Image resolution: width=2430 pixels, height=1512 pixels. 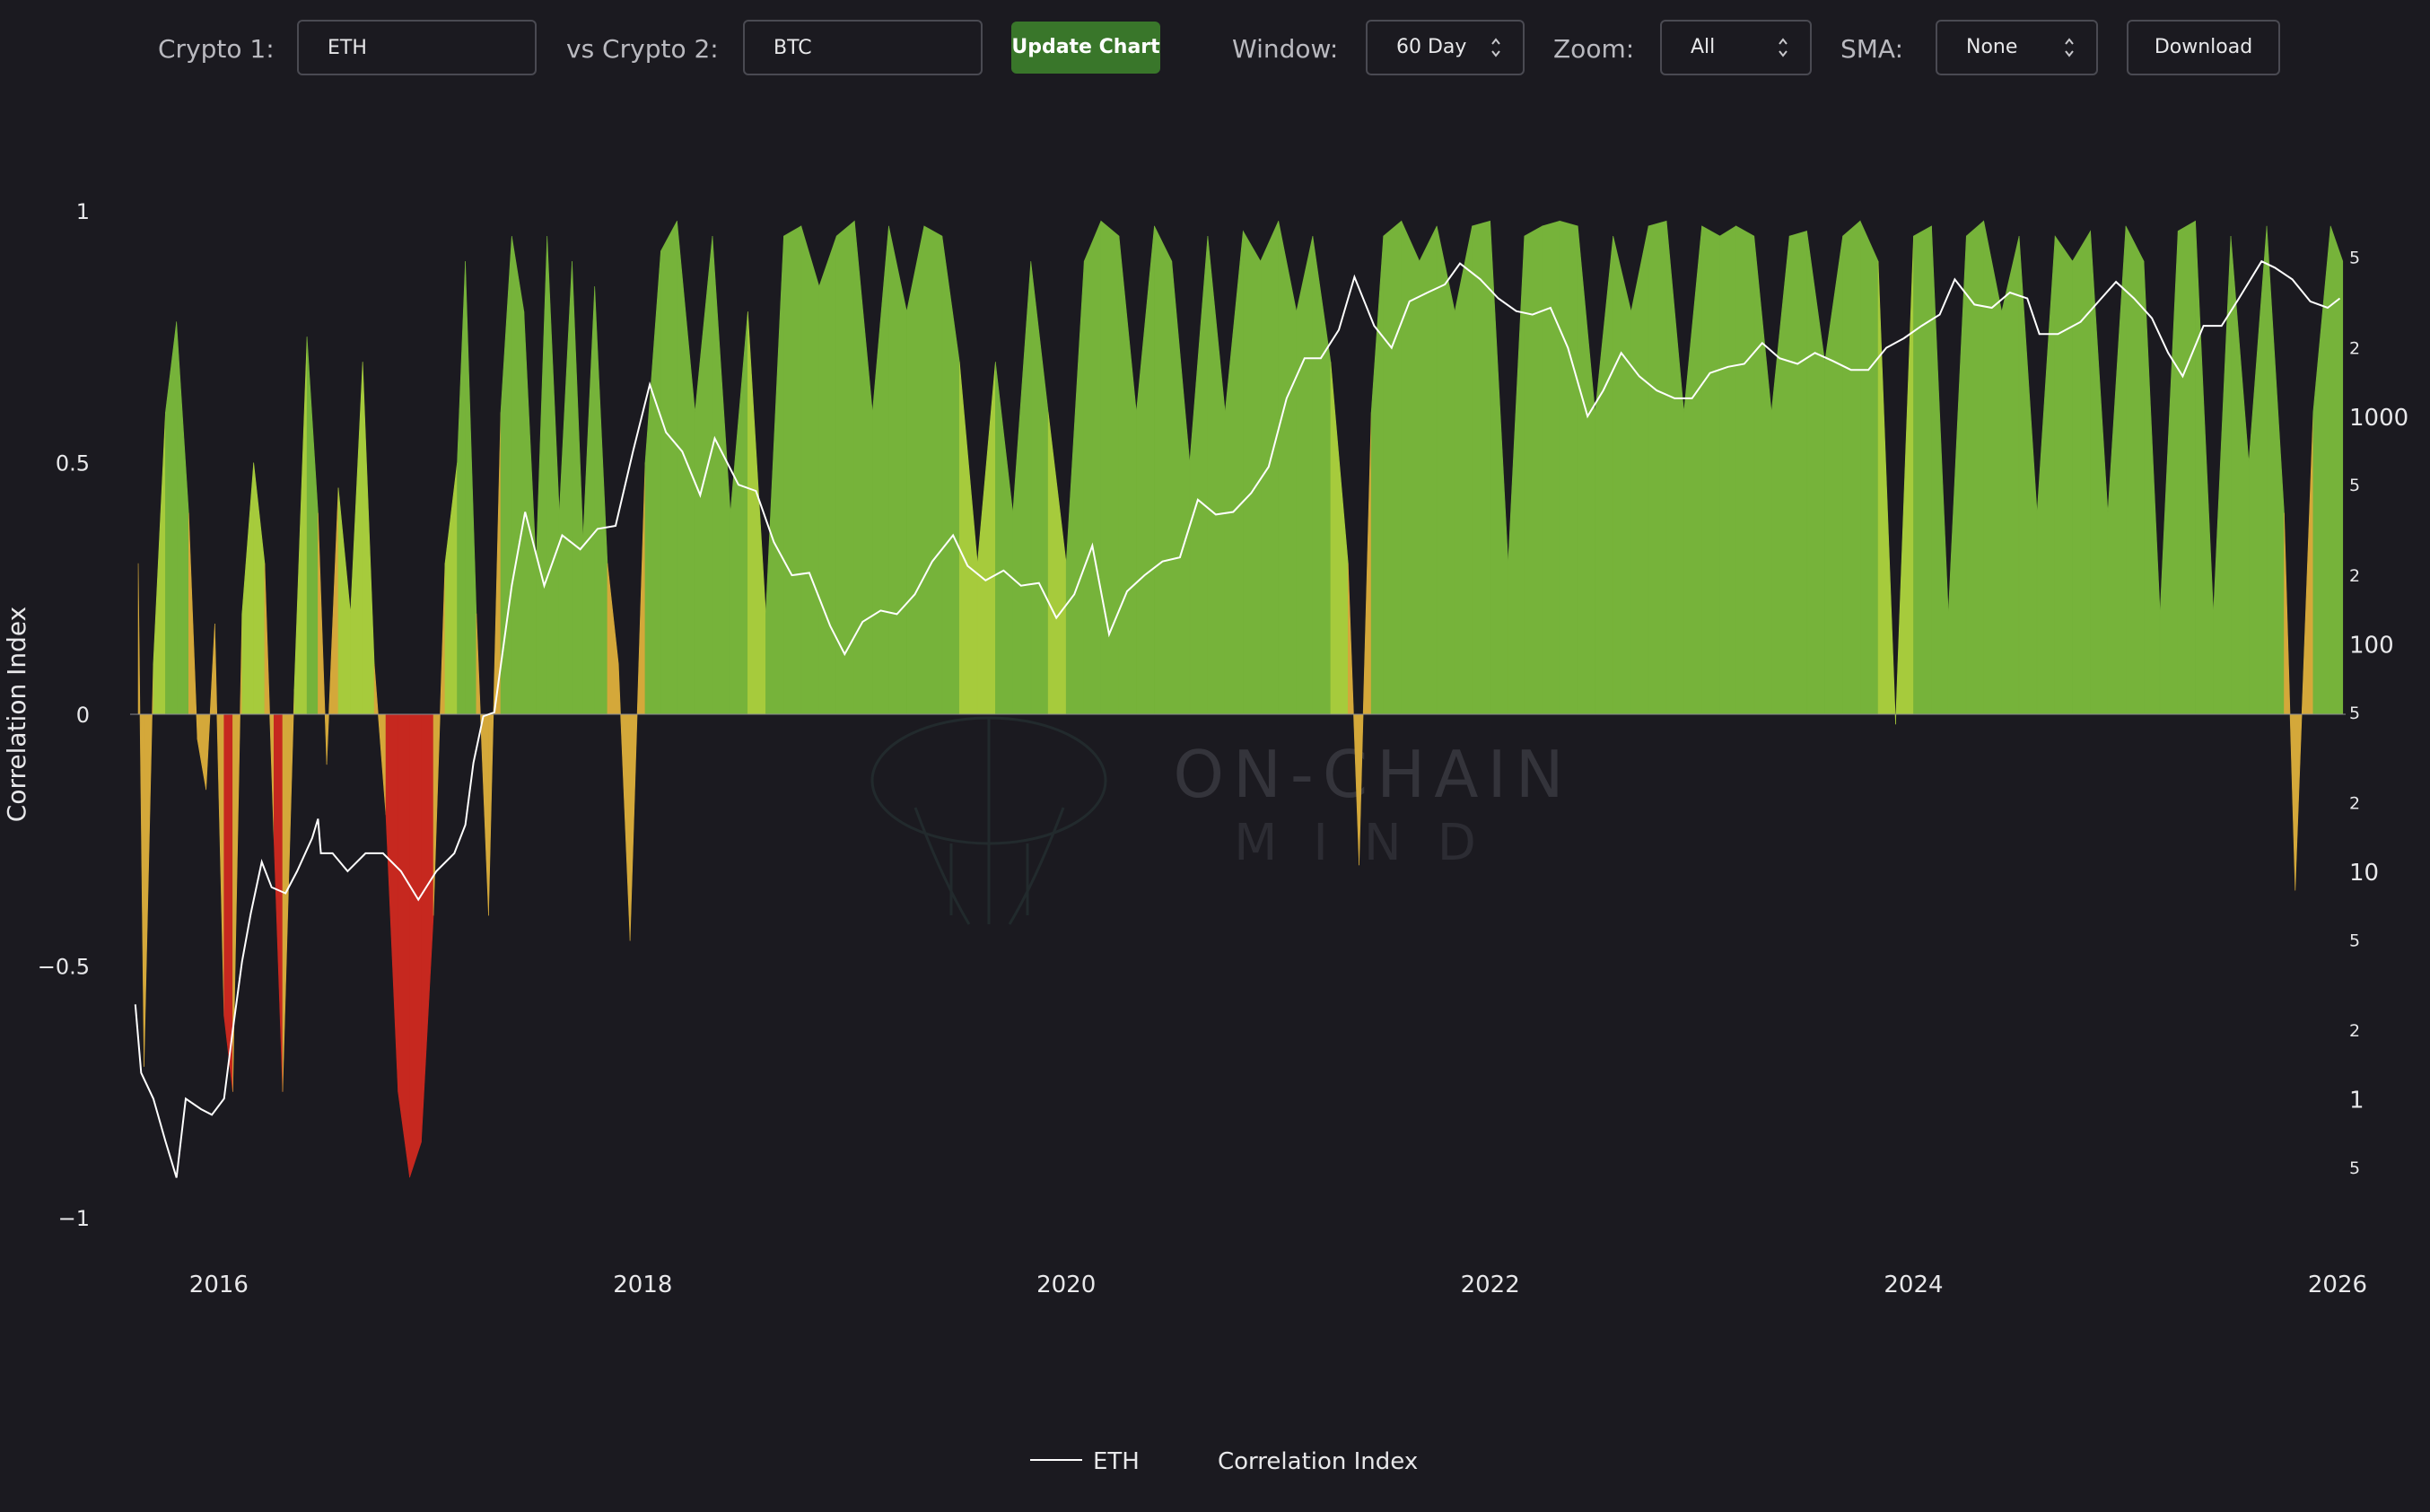 What do you see at coordinates (2378, 713) in the screenshot?
I see `y-axis-right: 5 2 1000 5 2 100 5 2 10 5 2 1 5` at bounding box center [2378, 713].